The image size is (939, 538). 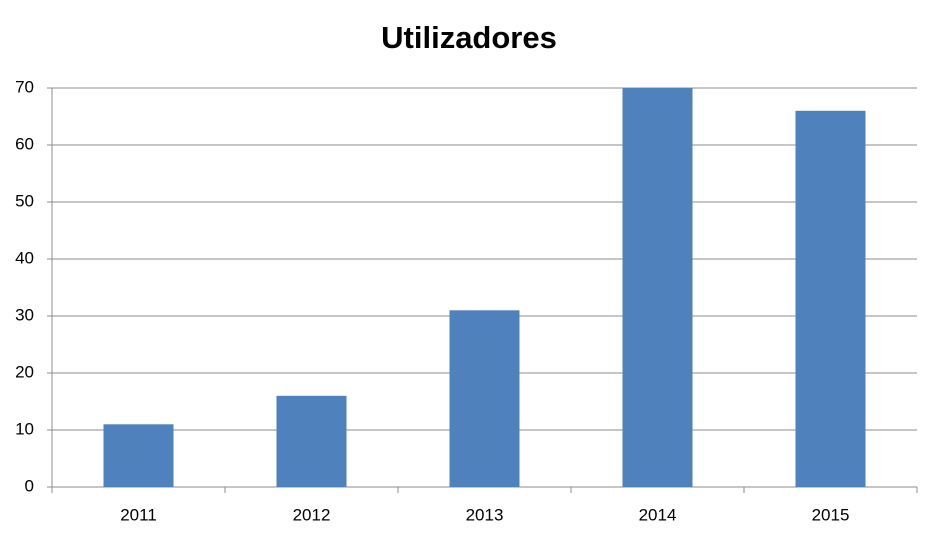 What do you see at coordinates (24, 428) in the screenshot?
I see `y-tick-label: 10` at bounding box center [24, 428].